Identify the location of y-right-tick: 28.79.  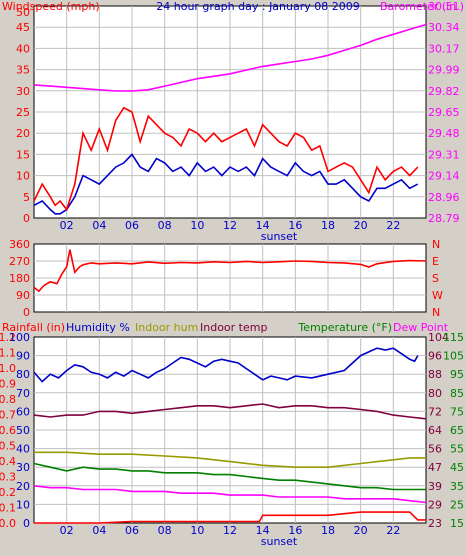
(444, 218).